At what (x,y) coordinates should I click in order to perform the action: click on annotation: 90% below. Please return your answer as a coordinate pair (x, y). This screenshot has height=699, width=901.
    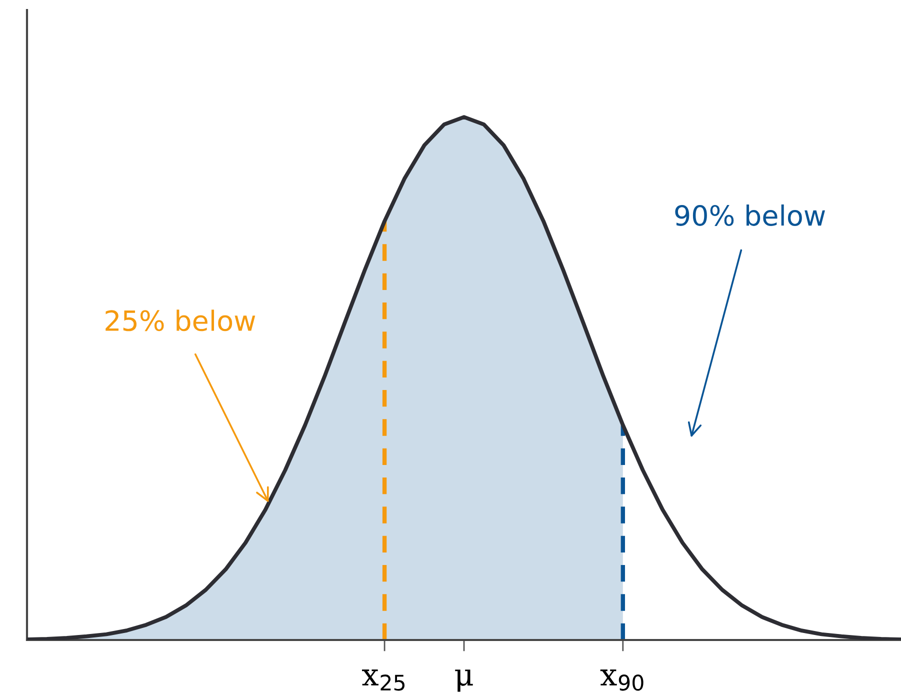
    Looking at the image, I should click on (750, 215).